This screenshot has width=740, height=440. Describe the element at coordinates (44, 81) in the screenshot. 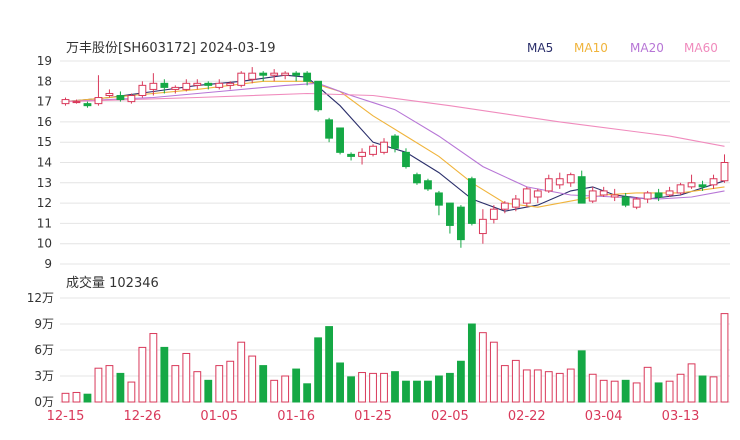

I see `price-tick-label: 18` at that location.